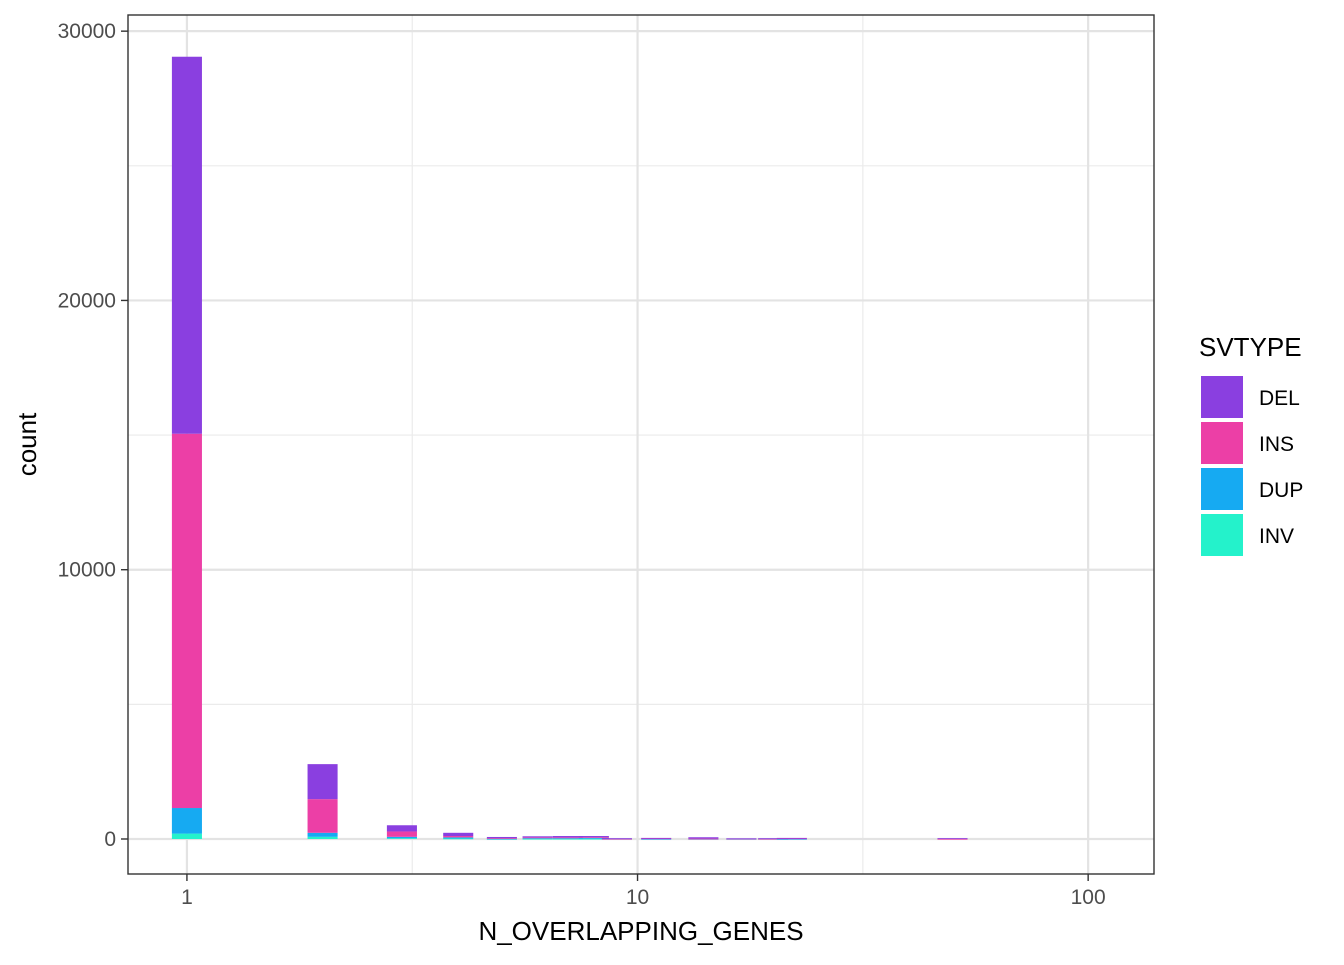 This screenshot has width=1344, height=965. I want to click on legend-title: SVTYPE, so click(1250, 347).